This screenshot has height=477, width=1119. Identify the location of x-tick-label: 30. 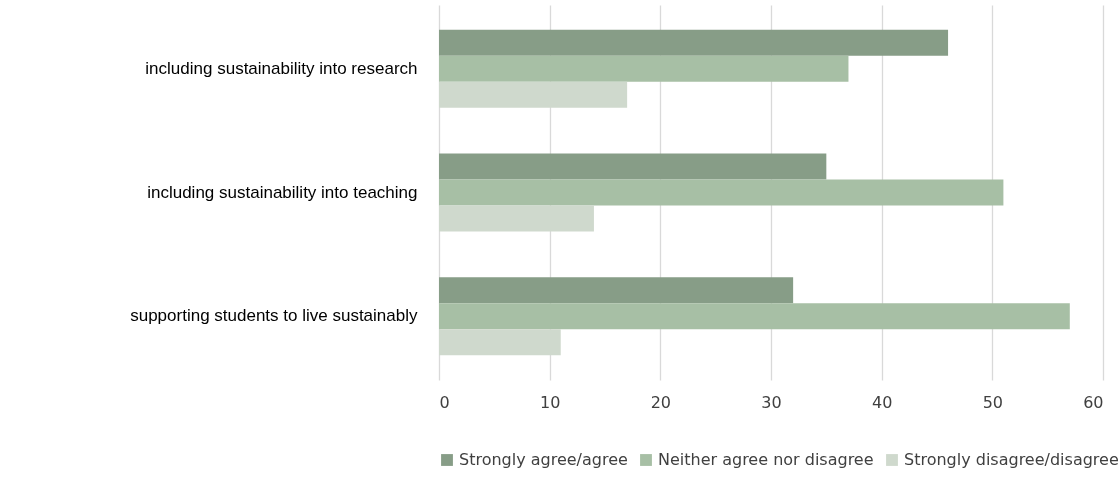
(771, 402).